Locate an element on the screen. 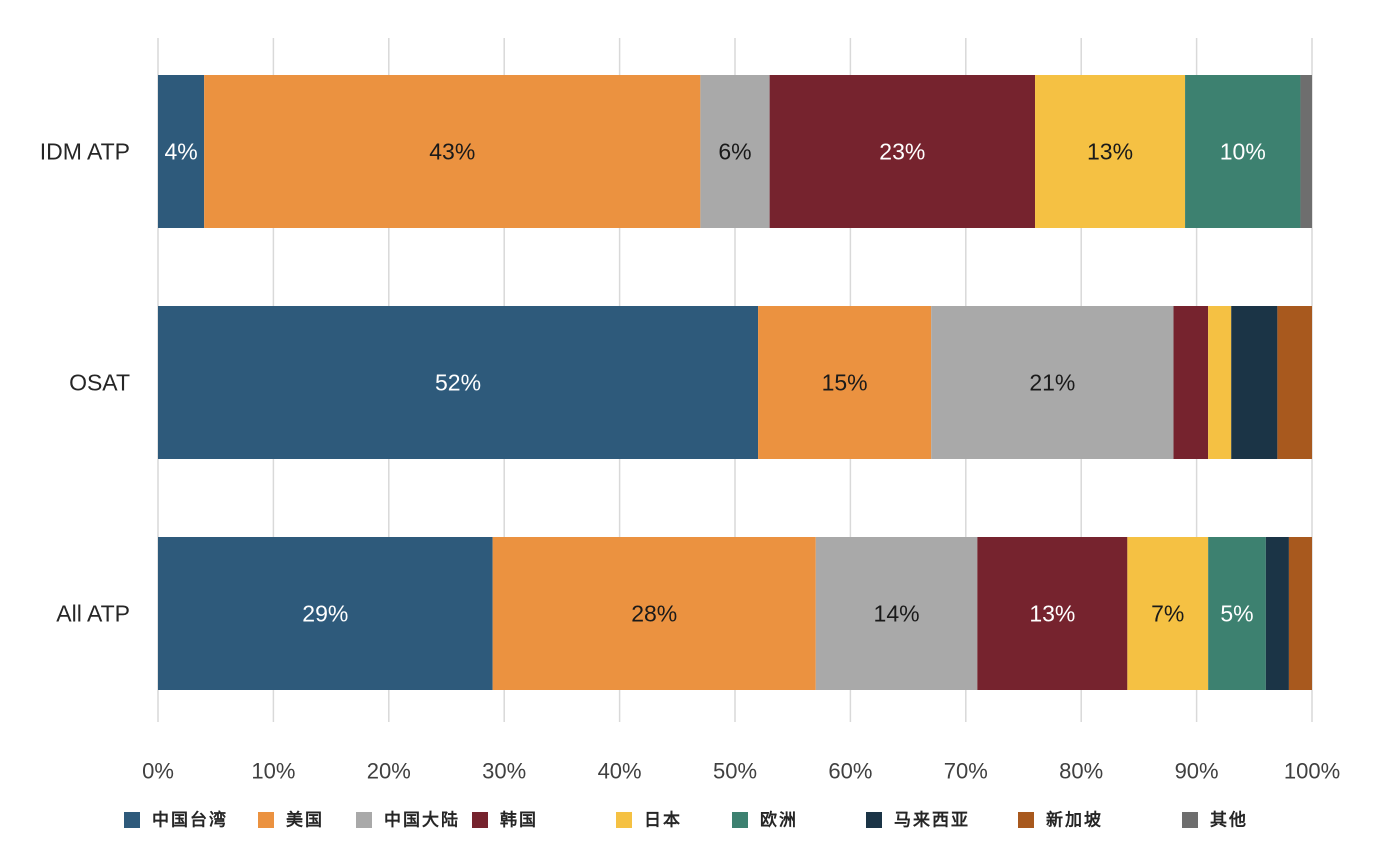 Image resolution: width=1388 pixels, height=863 pixels. data-label: 21% is located at coordinates (1052, 383).